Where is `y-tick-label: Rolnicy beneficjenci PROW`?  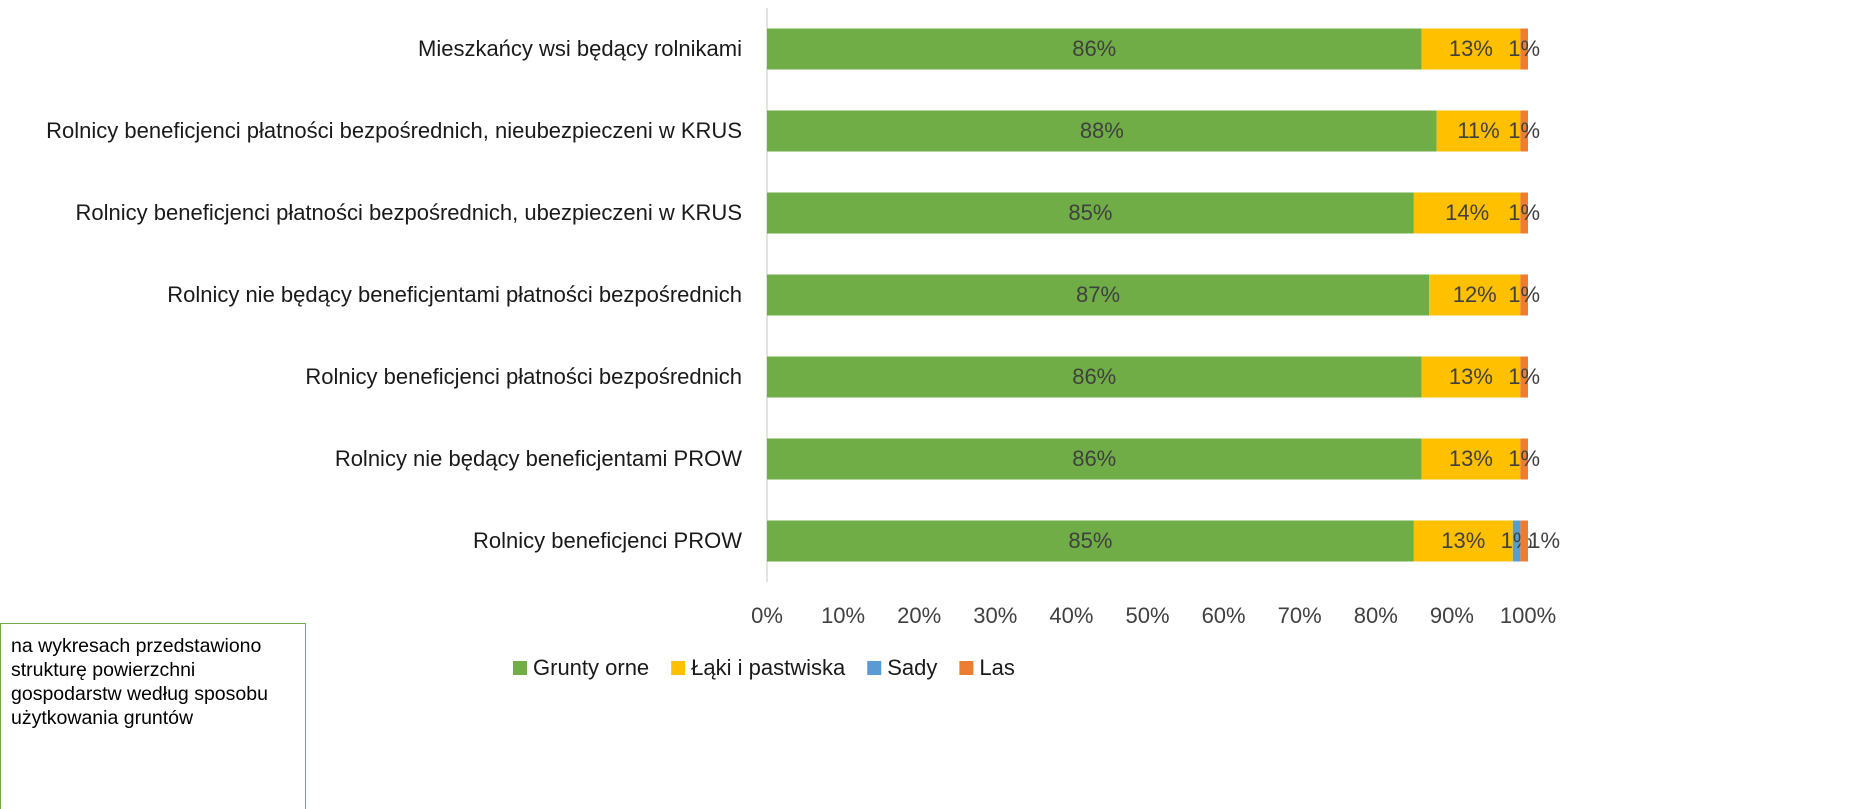
y-tick-label: Rolnicy beneficjenci PROW is located at coordinates (607, 541).